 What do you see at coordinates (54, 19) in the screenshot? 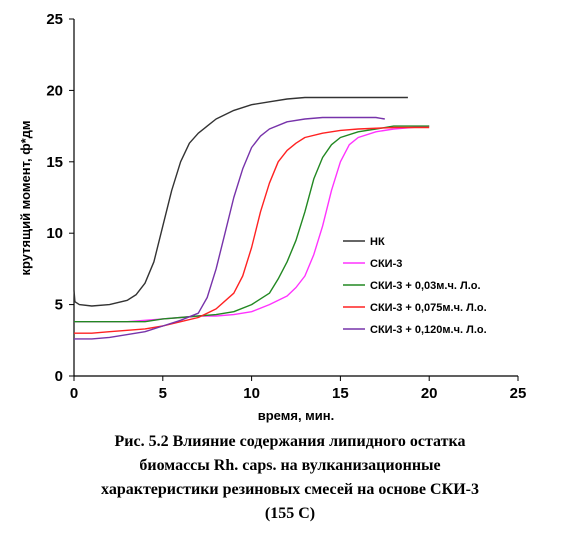
I see `y-tick-label: 25` at bounding box center [54, 19].